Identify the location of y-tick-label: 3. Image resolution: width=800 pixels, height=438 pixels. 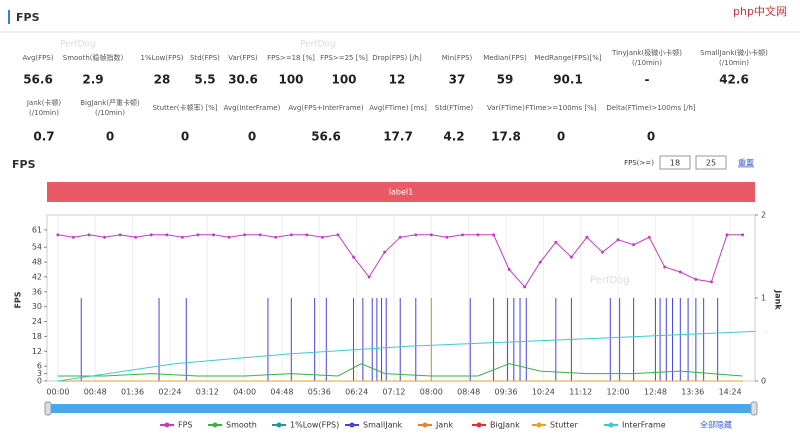
(39, 373).